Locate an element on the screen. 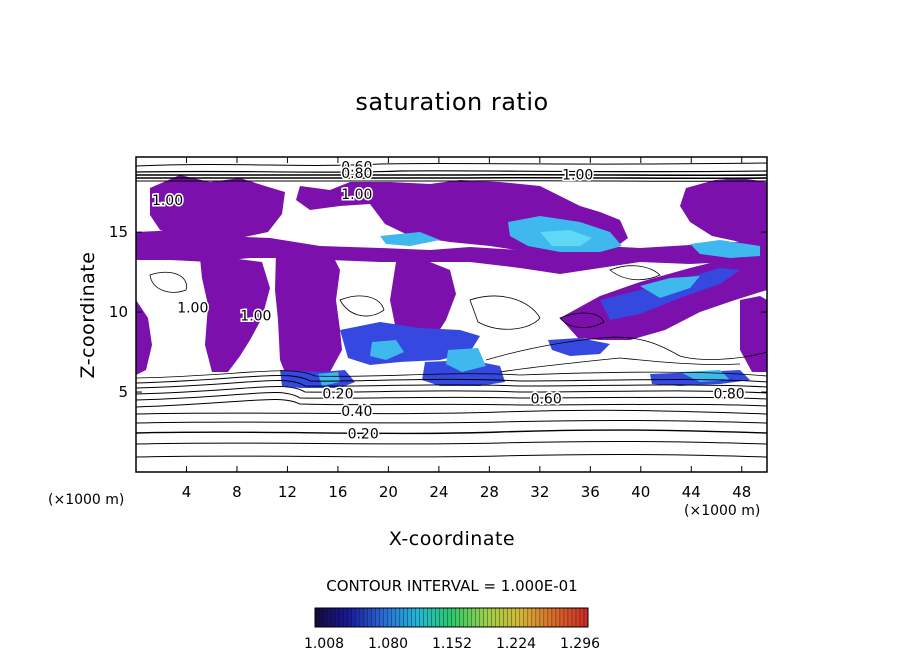 The height and width of the screenshot is (654, 904). y-tick-label: 15 is located at coordinates (118, 232).